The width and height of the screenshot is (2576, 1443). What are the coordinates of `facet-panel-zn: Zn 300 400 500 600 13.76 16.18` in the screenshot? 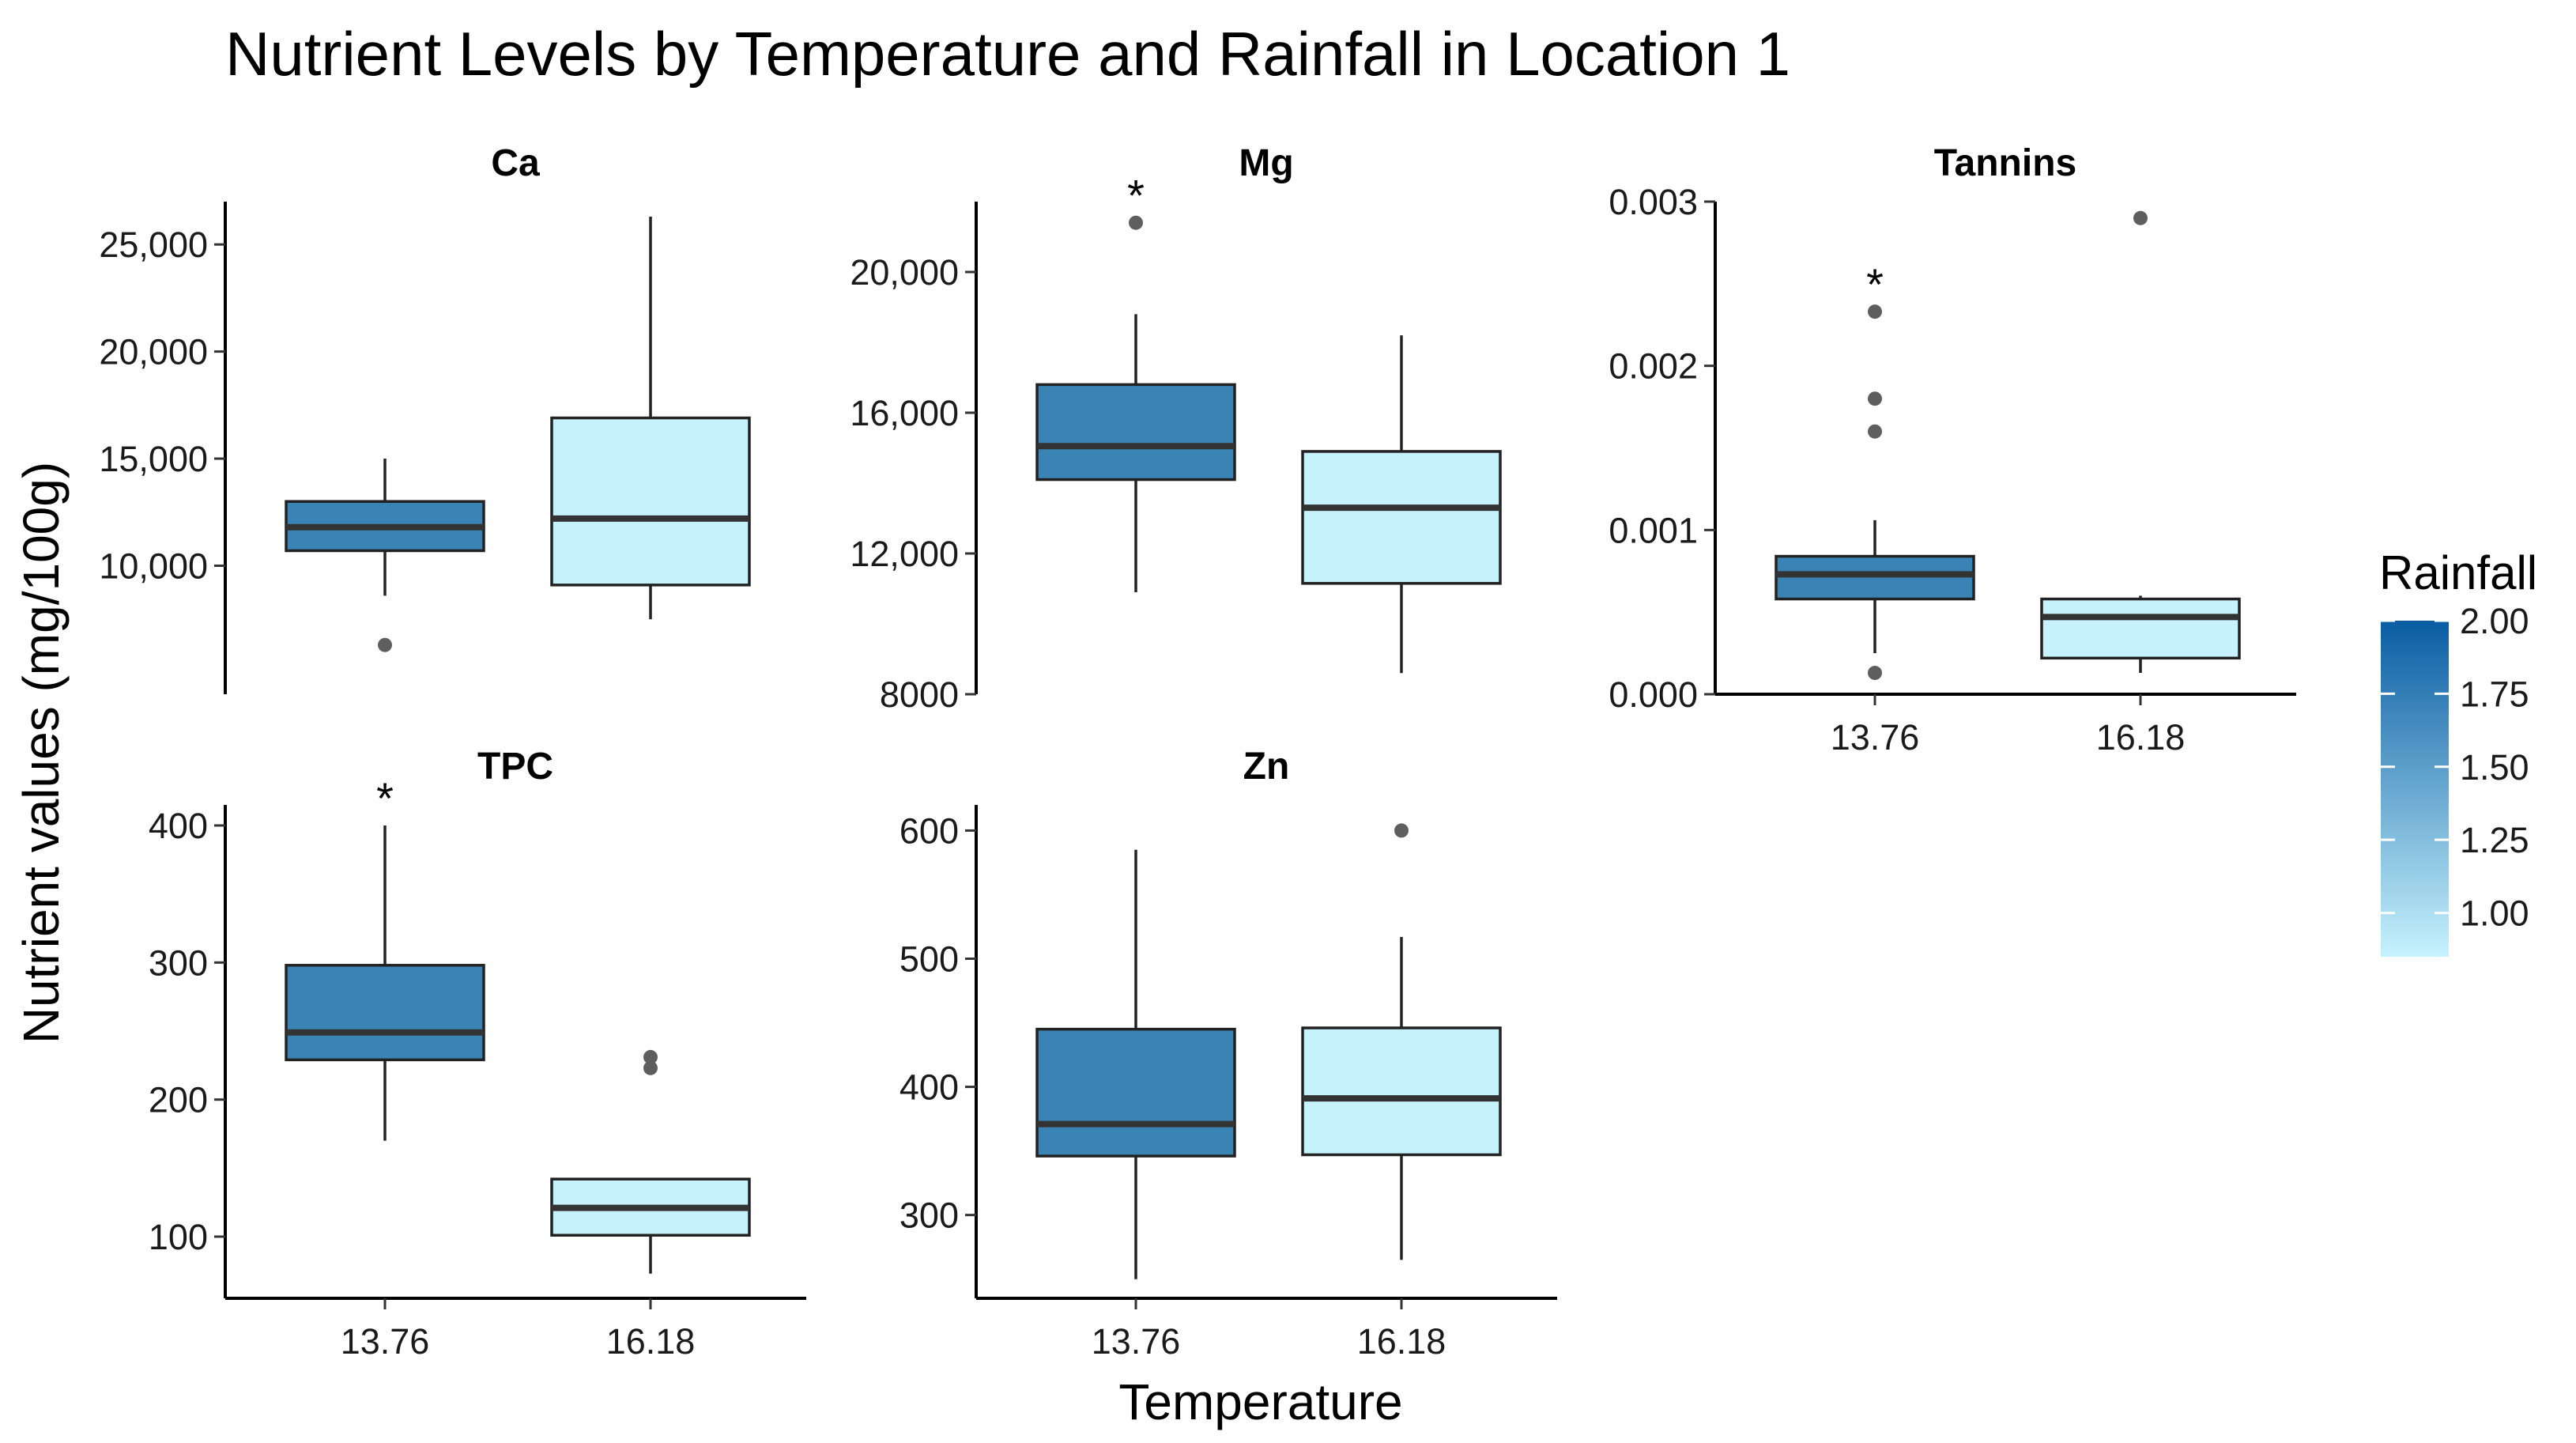 It's located at (1228, 1054).